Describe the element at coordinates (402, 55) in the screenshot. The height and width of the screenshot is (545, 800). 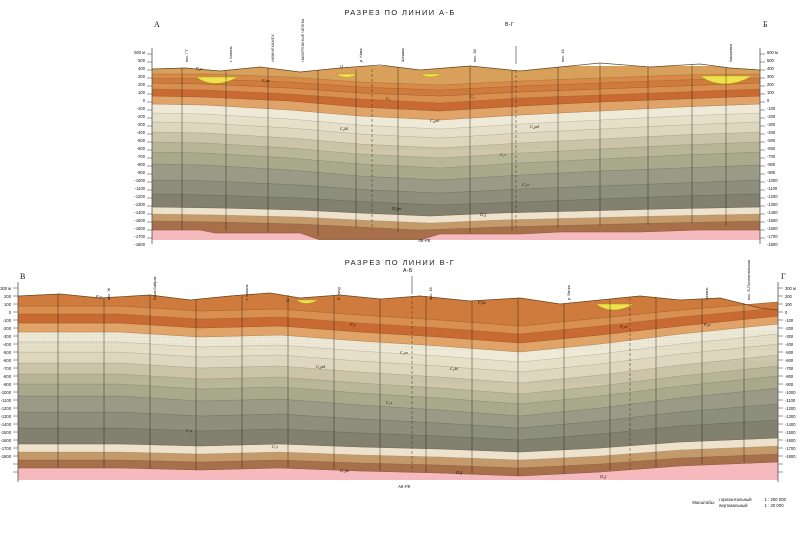
I see `place-label-a-5: Шешма` at that location.